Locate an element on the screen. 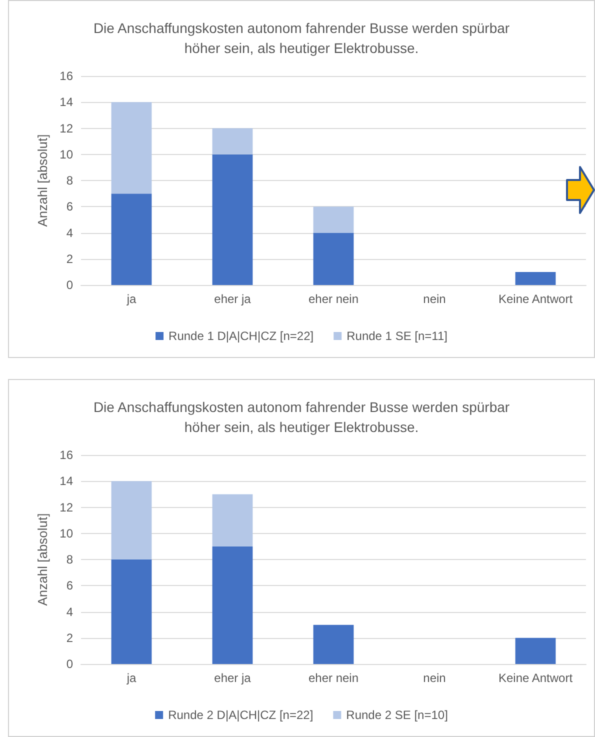 The width and height of the screenshot is (595, 737). legend-label: Runde 2 SE [n=10] is located at coordinates (397, 715).